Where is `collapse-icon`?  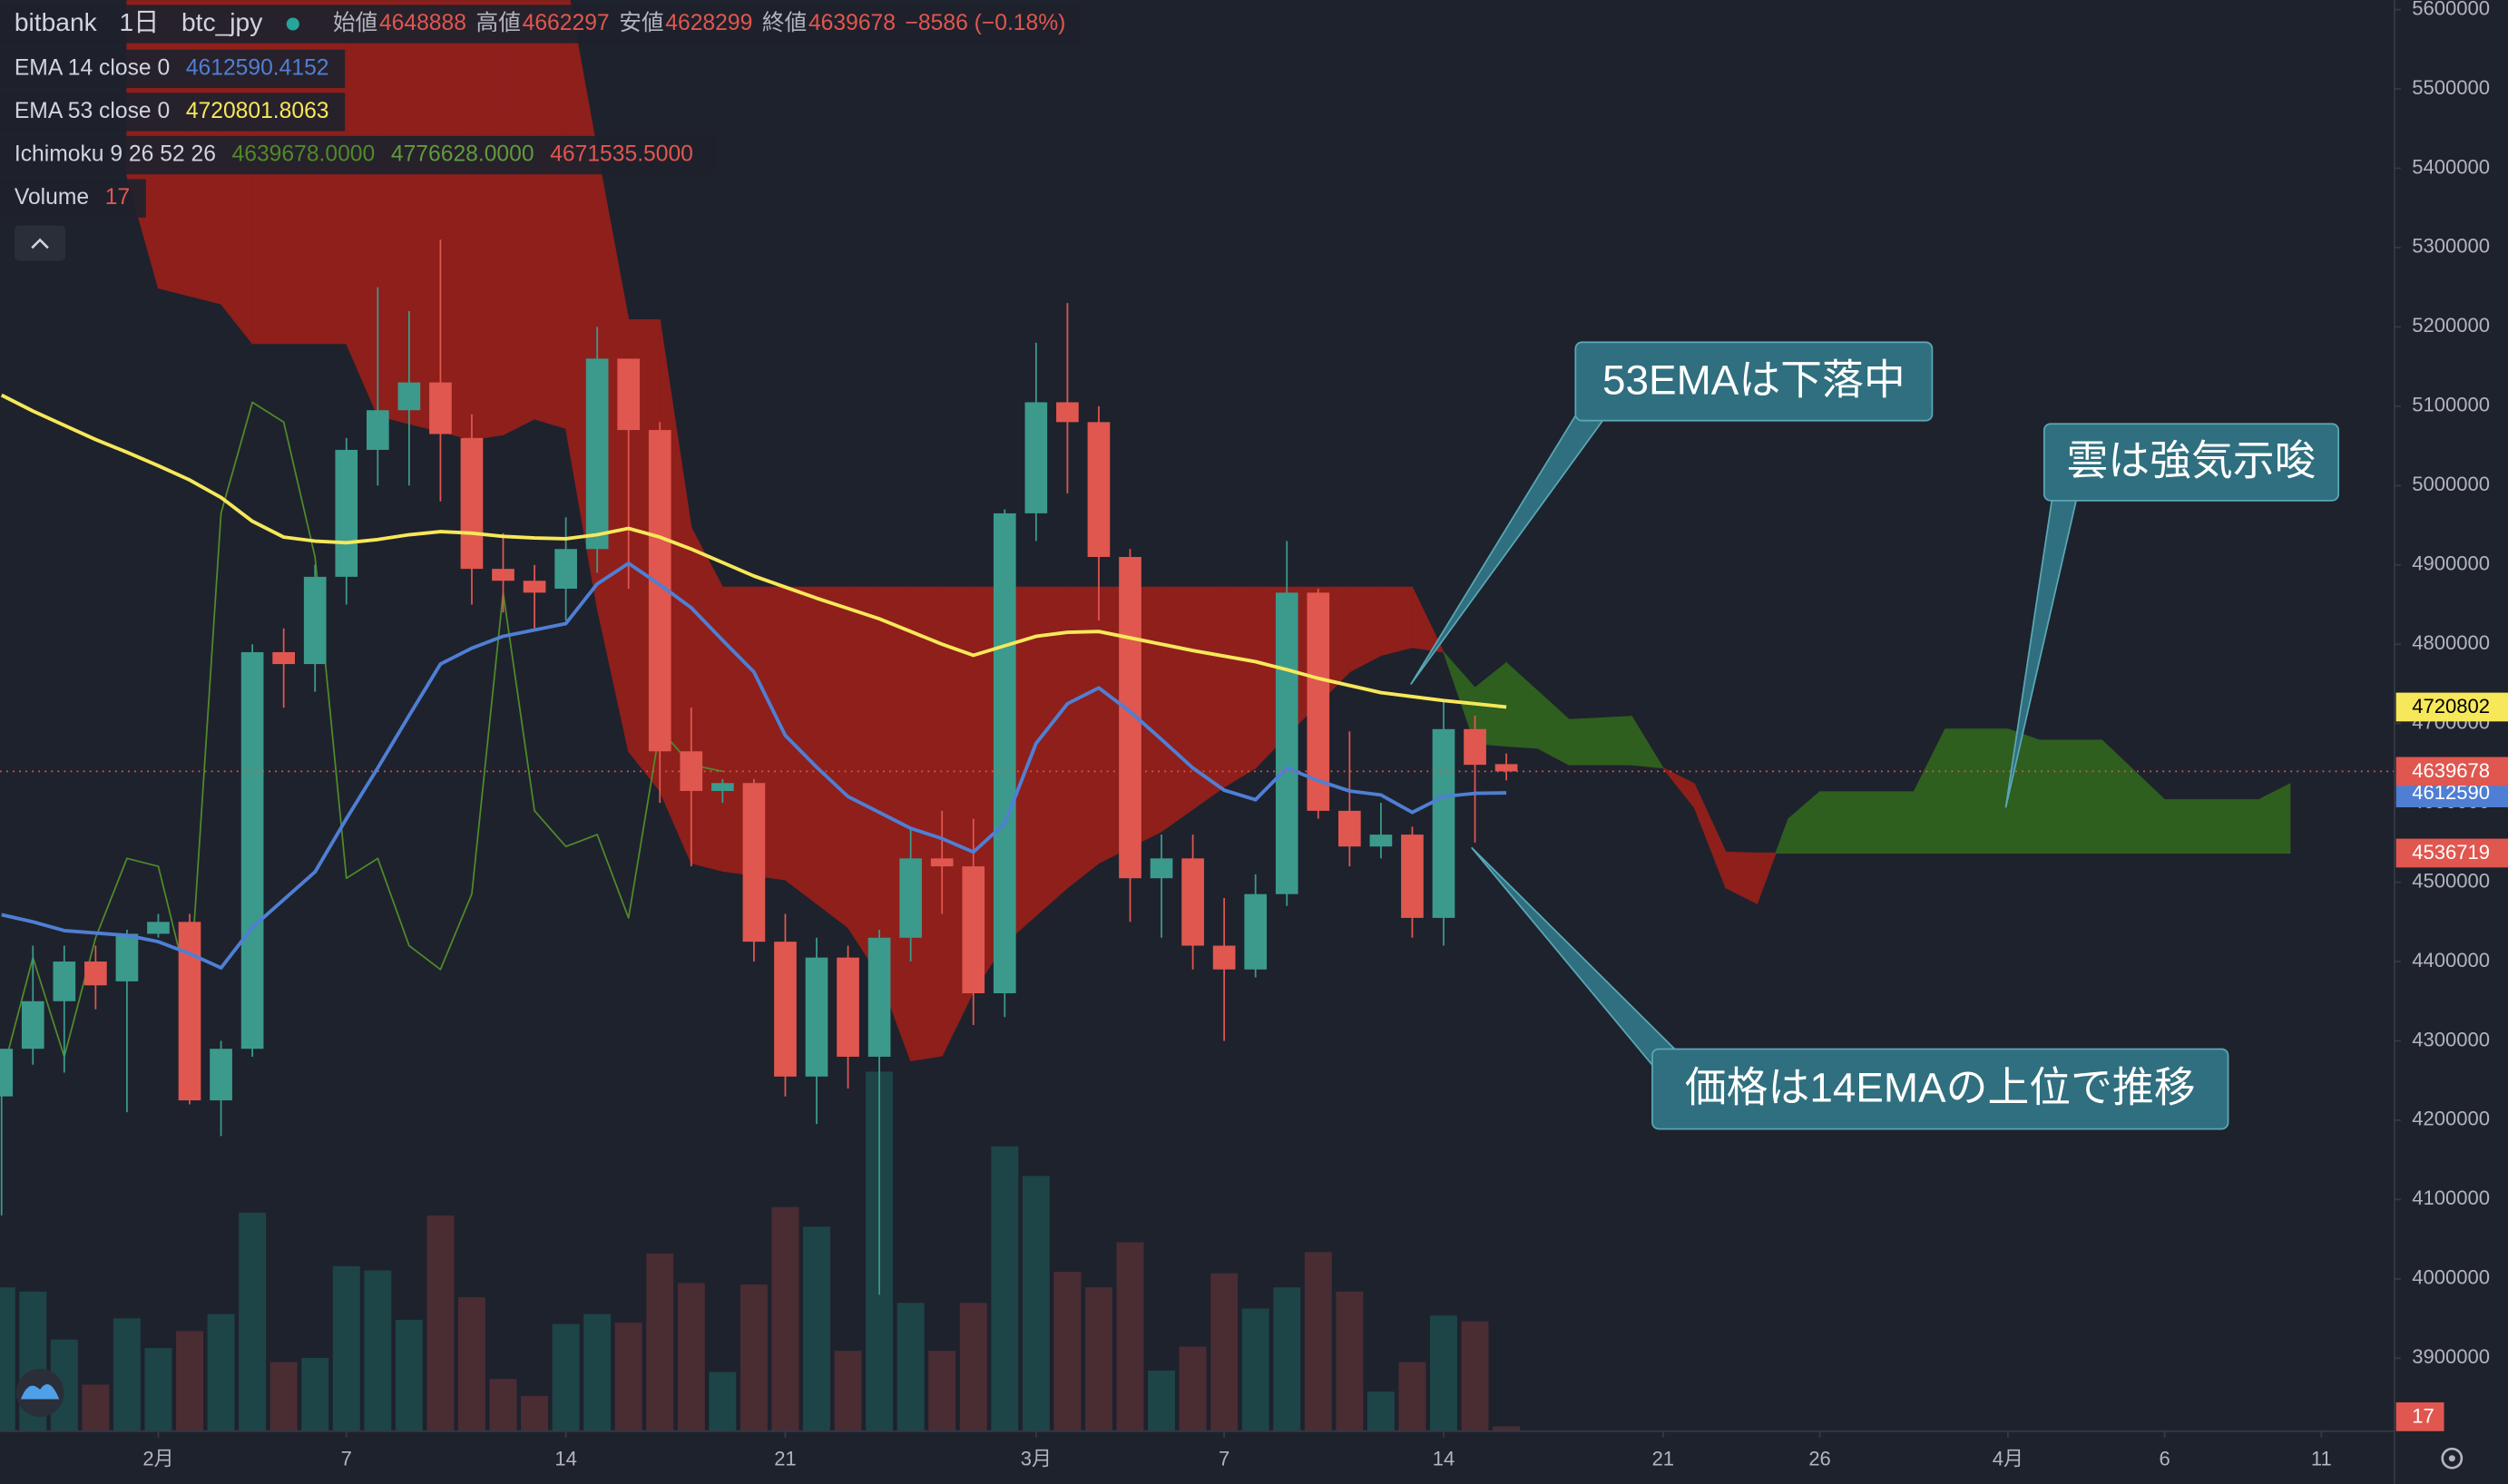
collapse-icon is located at coordinates (40, 244).